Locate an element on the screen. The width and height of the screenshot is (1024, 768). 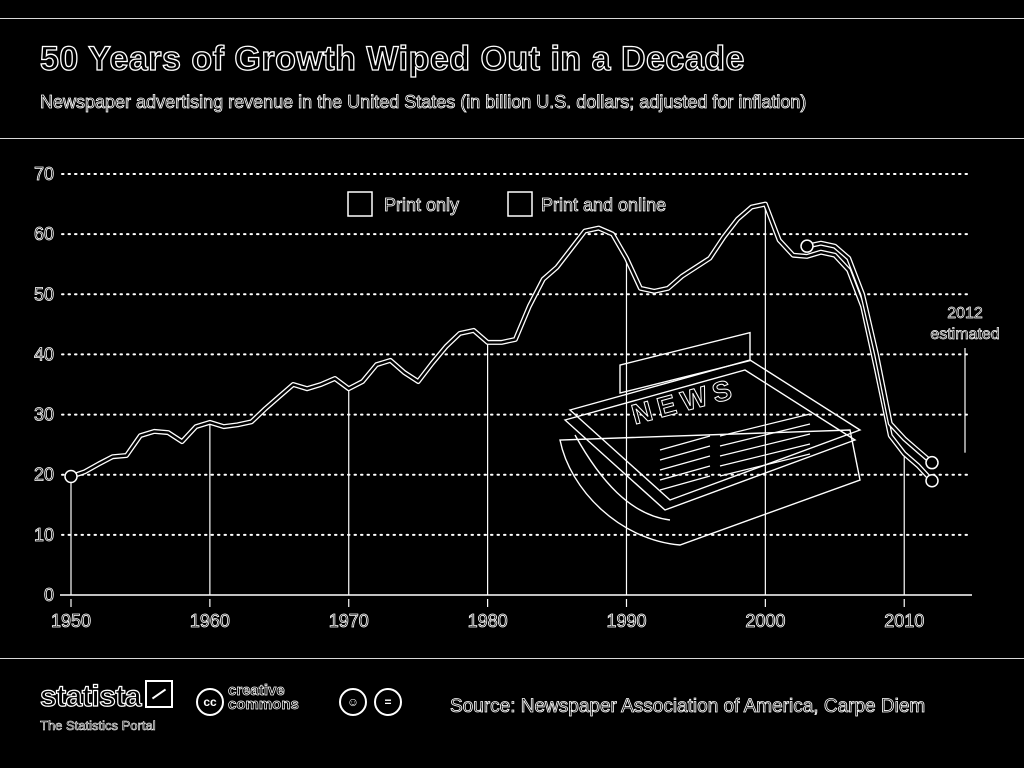
newspaper-page-edge is located at coordinates (710, 440).